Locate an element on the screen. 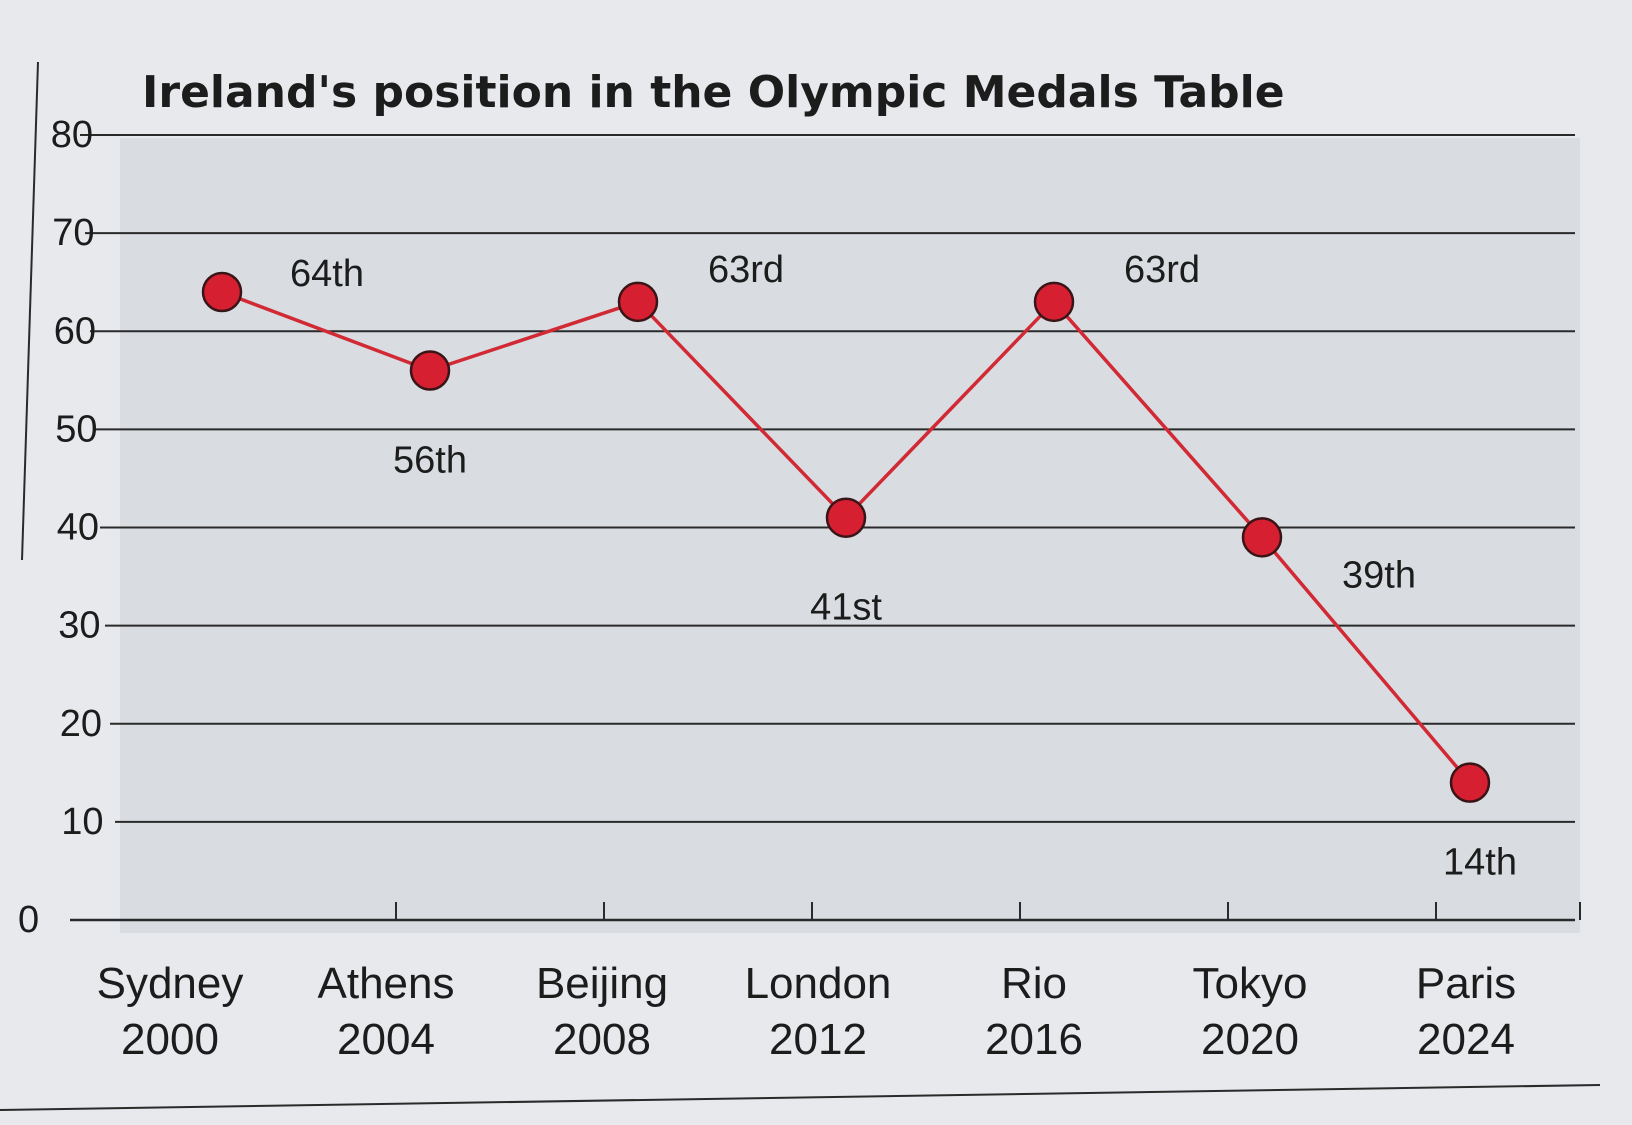  x-tick-label: London is located at coordinates (818, 983).